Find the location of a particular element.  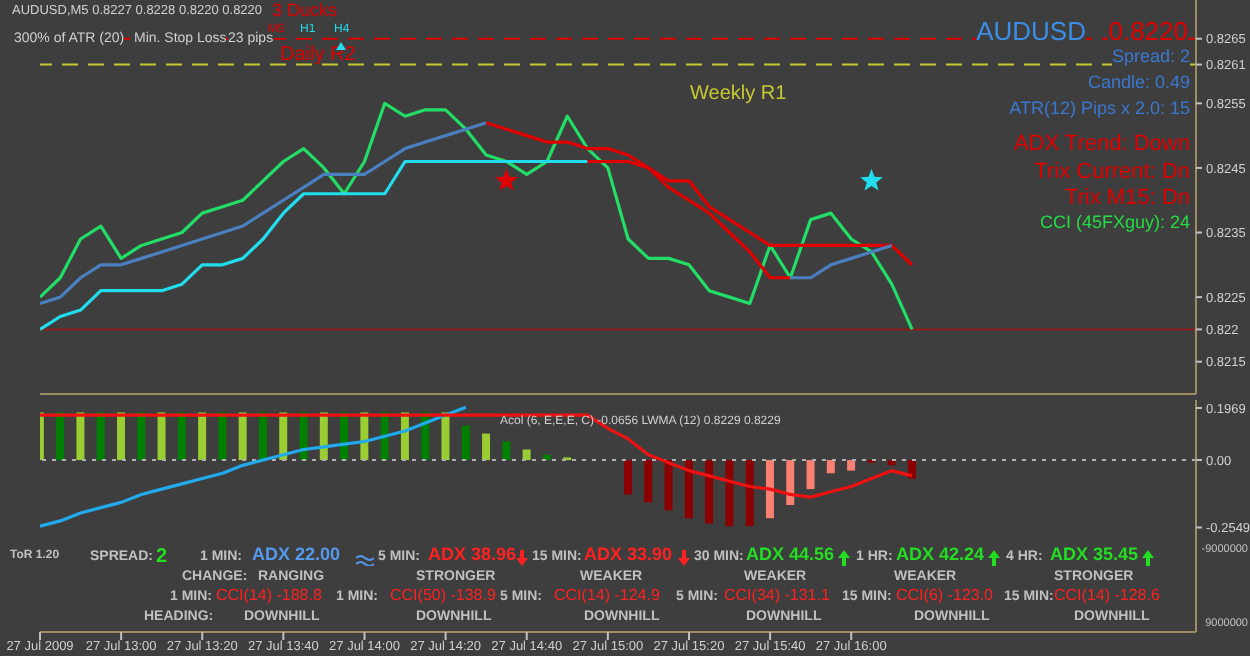

annotation: 0.8220 is located at coordinates (1148, 31).